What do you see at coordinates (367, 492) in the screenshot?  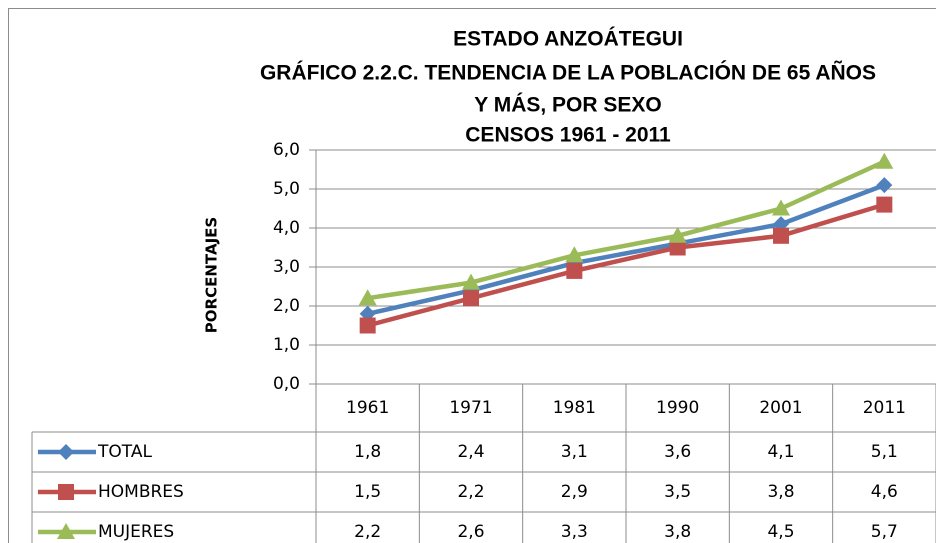 I see `table-value: 1,5` at bounding box center [367, 492].